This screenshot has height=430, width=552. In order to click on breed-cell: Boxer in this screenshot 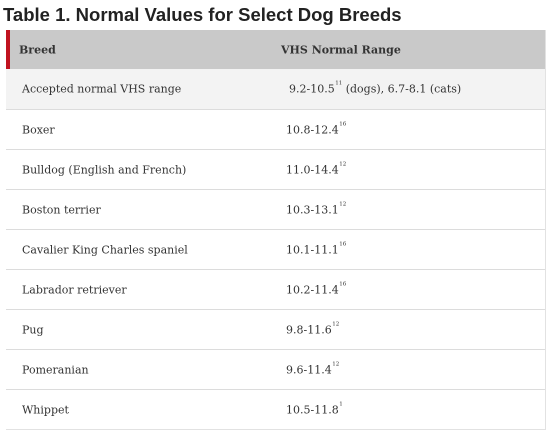, I will do `click(38, 129)`.